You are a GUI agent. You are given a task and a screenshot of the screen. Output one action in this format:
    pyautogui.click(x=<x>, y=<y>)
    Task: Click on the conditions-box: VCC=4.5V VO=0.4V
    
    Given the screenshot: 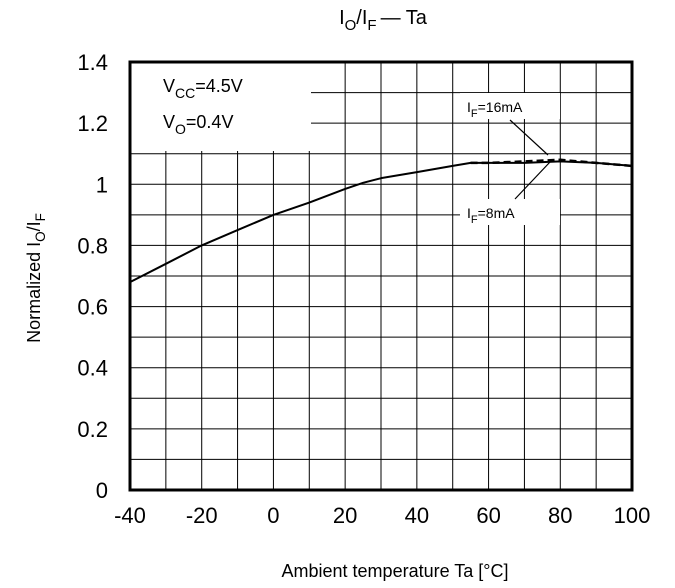 What is the action you would take?
    pyautogui.click(x=221, y=107)
    